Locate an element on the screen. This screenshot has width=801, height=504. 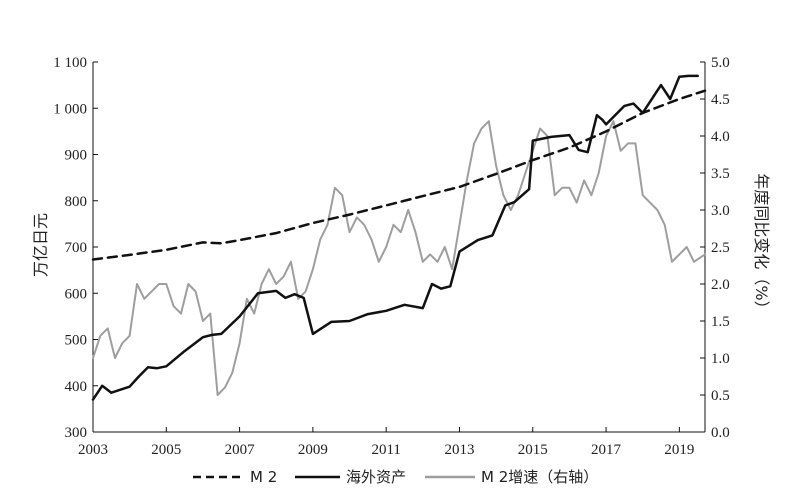
right-y-tick-label: 4.5 is located at coordinates (720, 100).